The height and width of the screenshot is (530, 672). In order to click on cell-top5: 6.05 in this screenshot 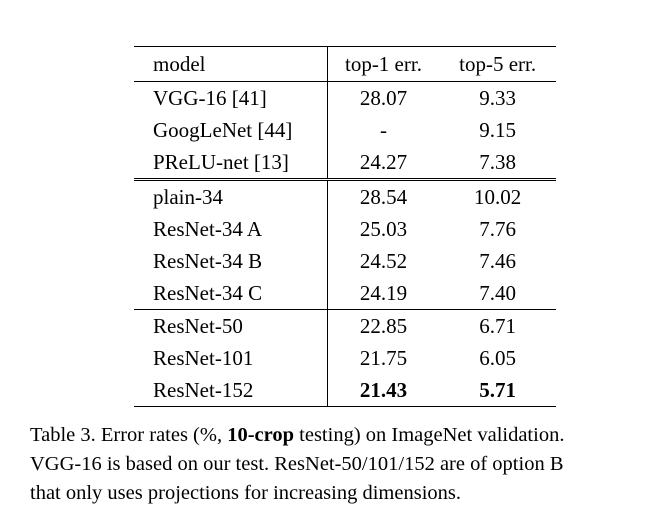, I will do `click(498, 358)`.